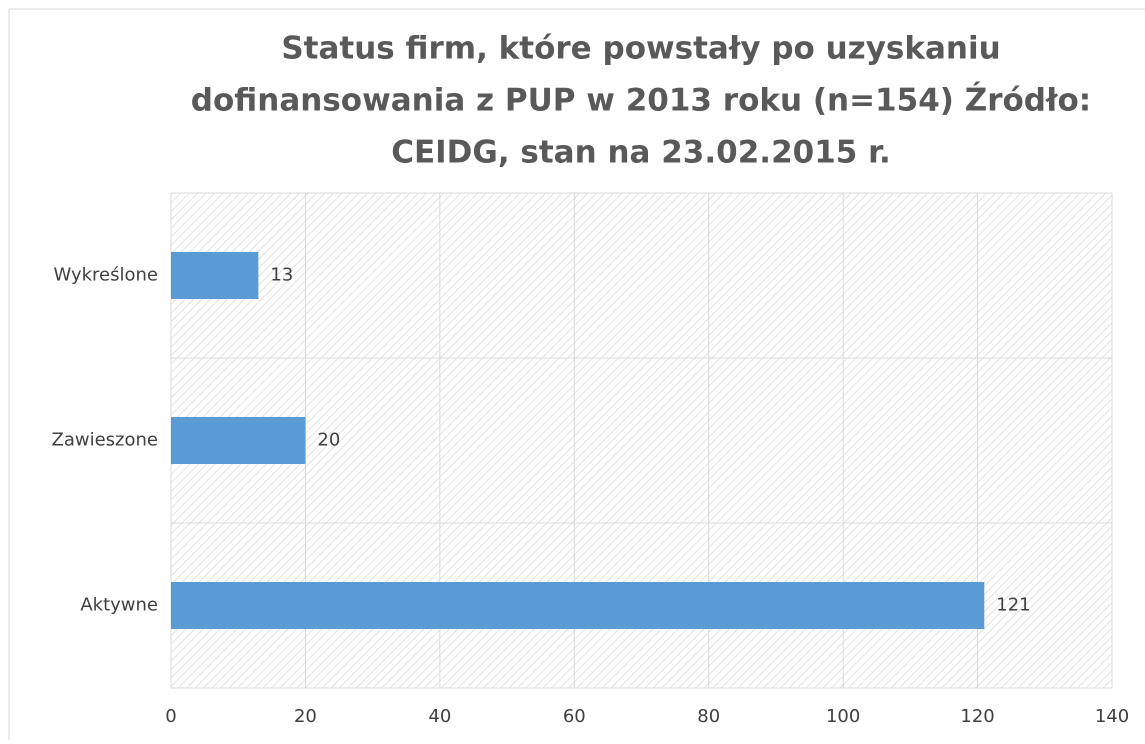 Image resolution: width=1145 pixels, height=744 pixels. What do you see at coordinates (843, 716) in the screenshot?
I see `x-tick-label: 100` at bounding box center [843, 716].